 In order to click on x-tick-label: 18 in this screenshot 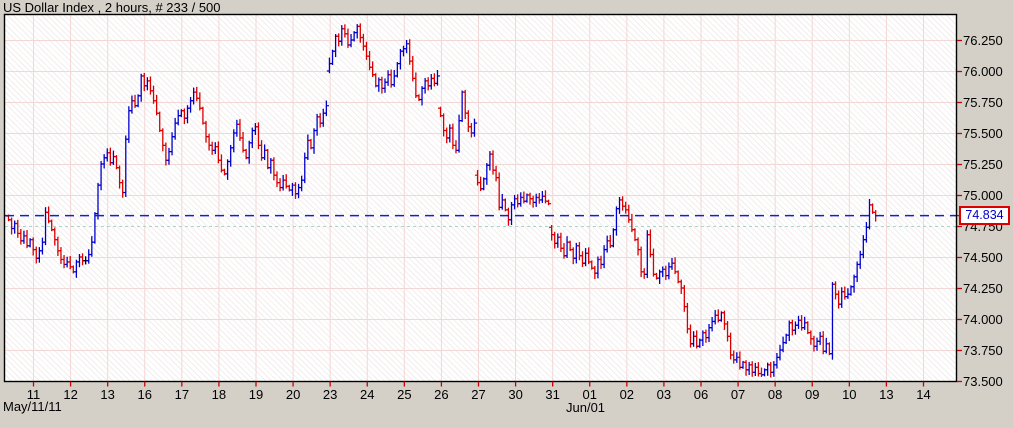, I will do `click(219, 394)`.